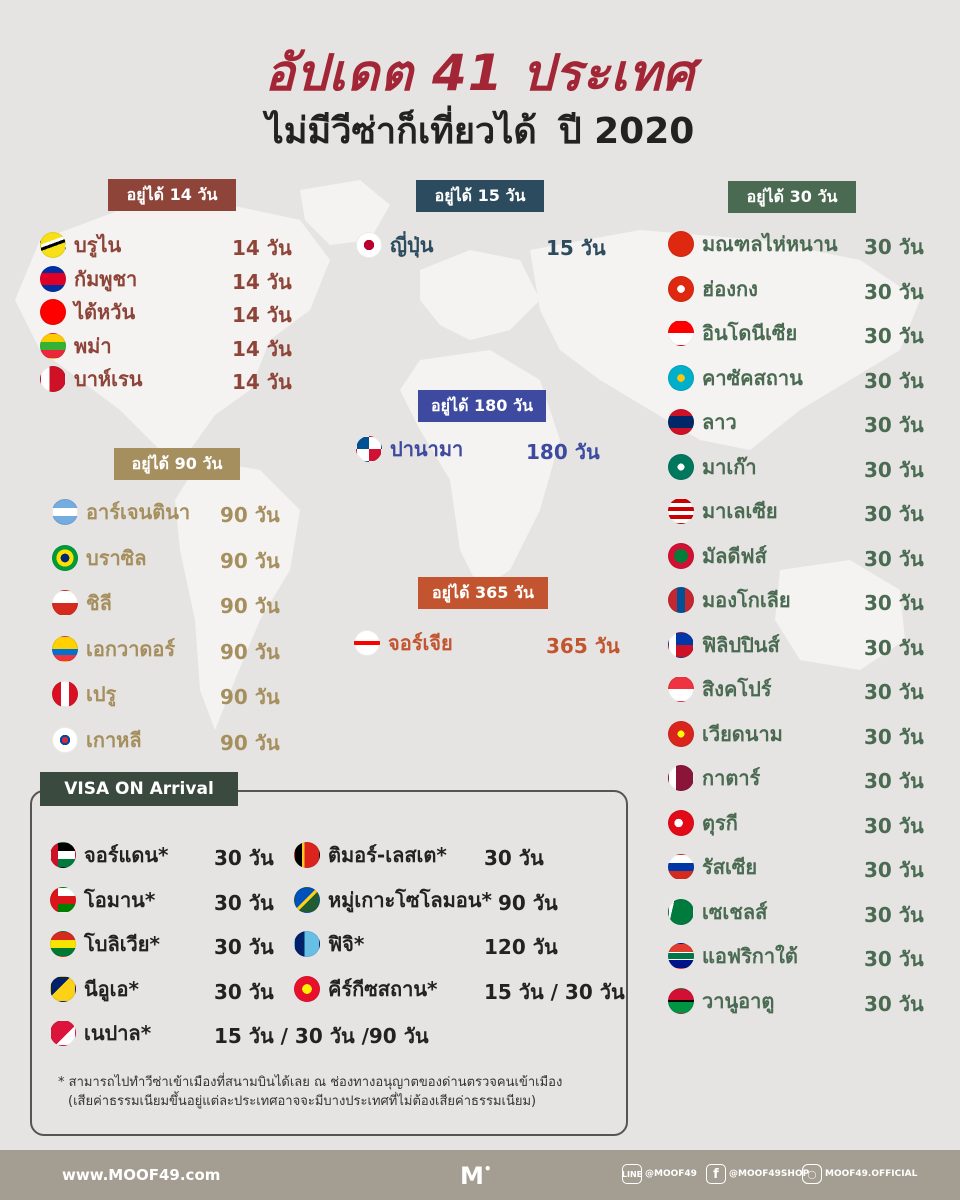 This screenshot has height=1200, width=960. Describe the element at coordinates (719, 422) in the screenshot. I see `country-name: ลาว` at that location.